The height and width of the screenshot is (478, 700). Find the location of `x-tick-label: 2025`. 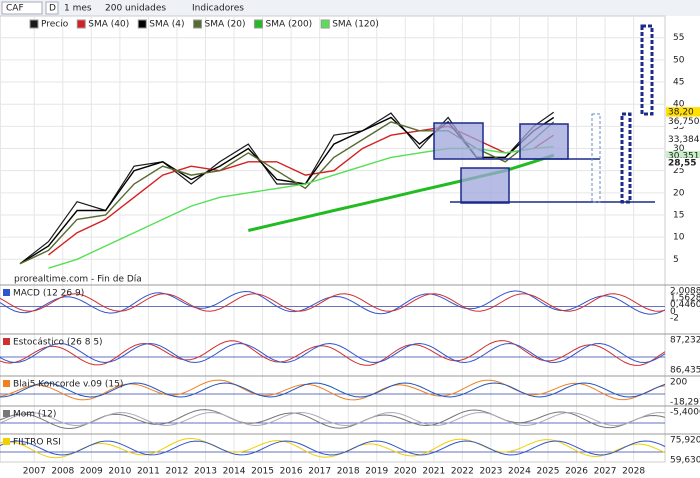

x-tick-label: 2025 is located at coordinates (548, 472).